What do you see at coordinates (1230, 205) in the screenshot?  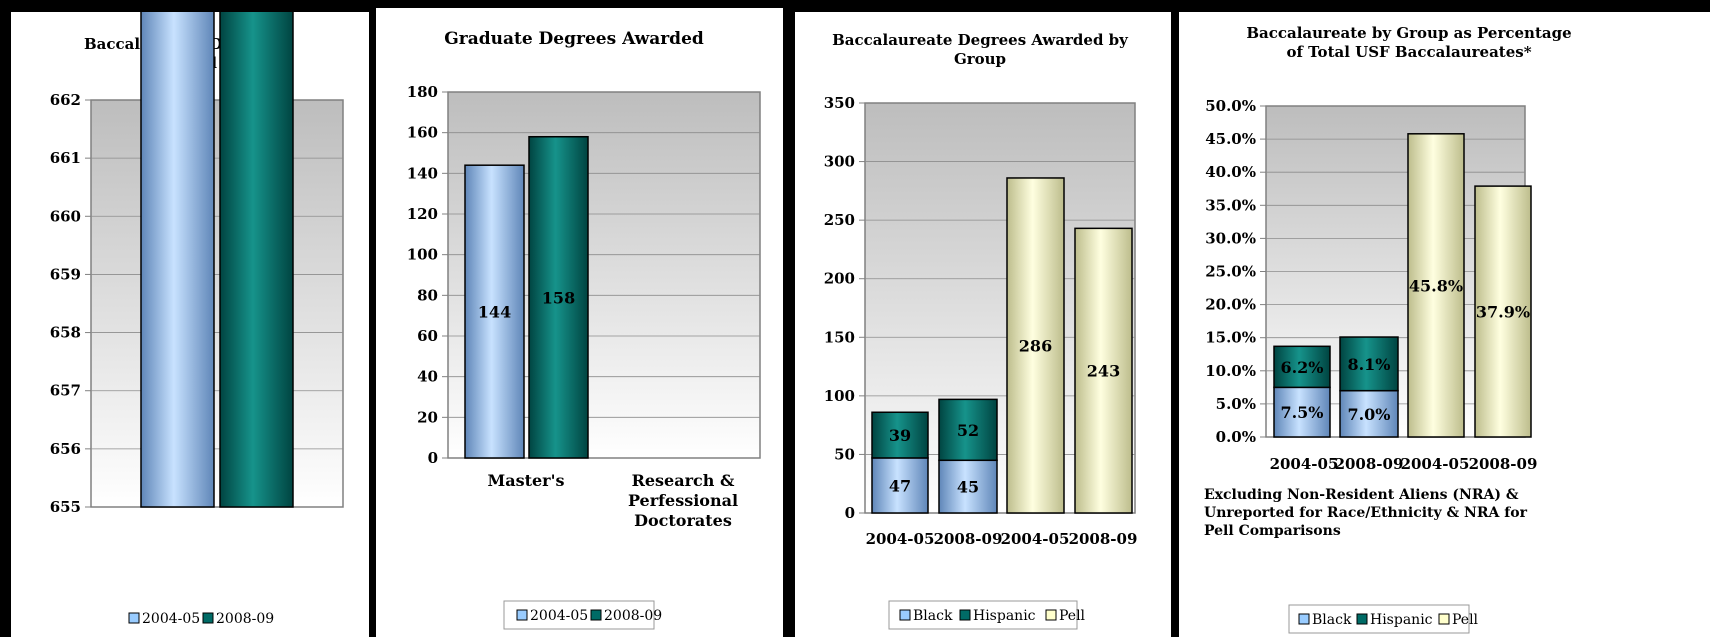 I see `y-tick-label: 35.0%` at bounding box center [1230, 205].